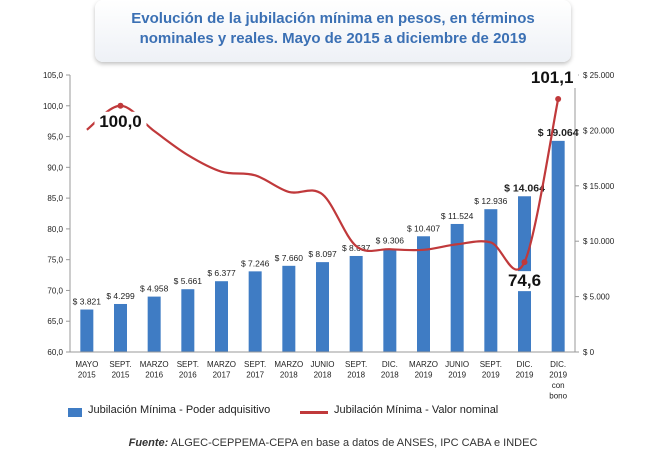 This screenshot has width=666, height=459. What do you see at coordinates (55, 321) in the screenshot?
I see `left-axis-tick-label: 65,0` at bounding box center [55, 321].